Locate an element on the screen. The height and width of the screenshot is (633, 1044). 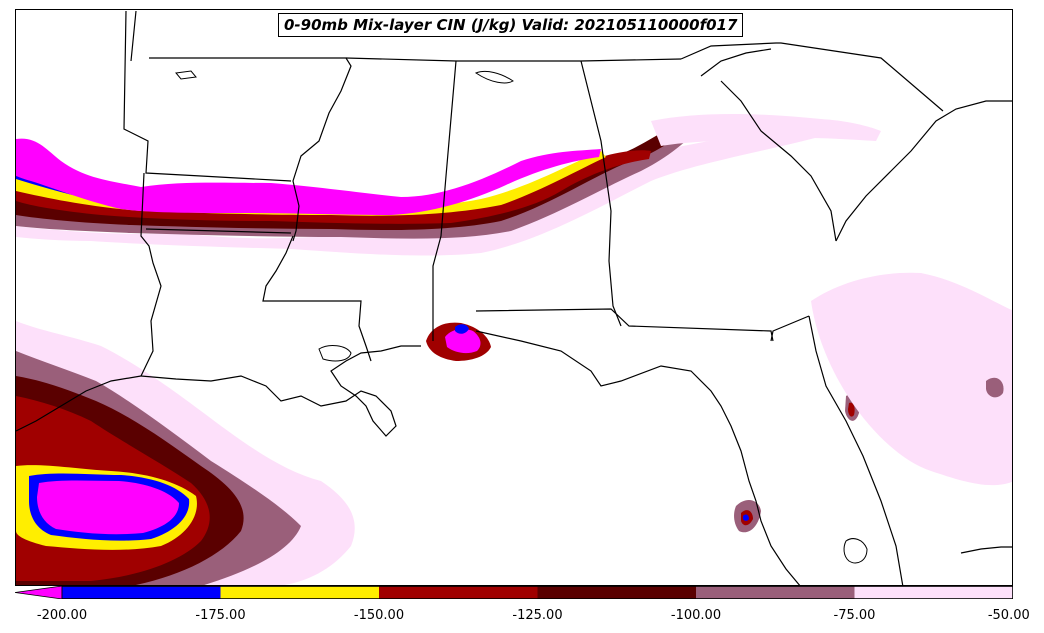
colorbar-outline is located at coordinates (537, 592).